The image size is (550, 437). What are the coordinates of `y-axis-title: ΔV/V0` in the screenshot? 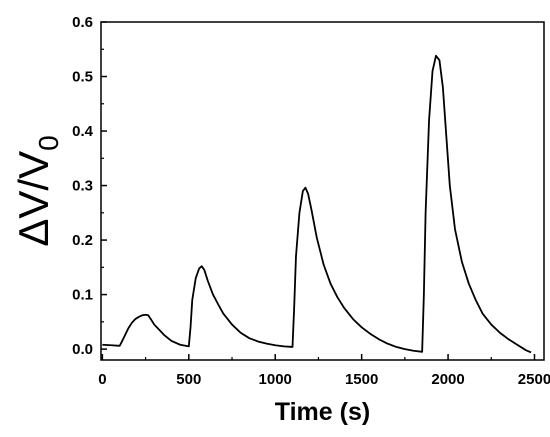 It's located at (37, 190).